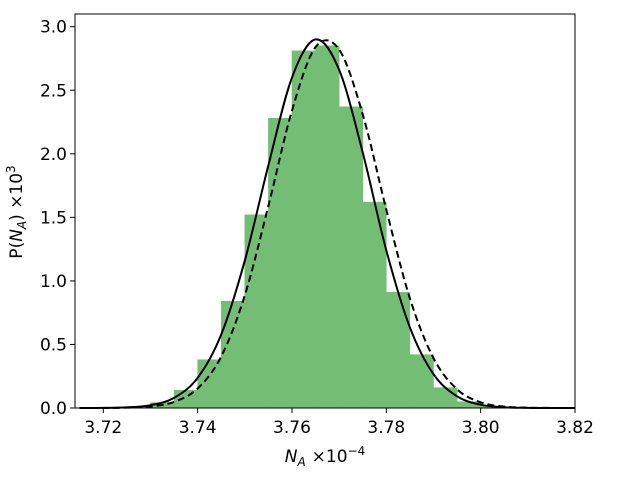 This screenshot has height=480, width=640. What do you see at coordinates (17, 250) in the screenshot?
I see `y-label-part: P(` at bounding box center [17, 250].